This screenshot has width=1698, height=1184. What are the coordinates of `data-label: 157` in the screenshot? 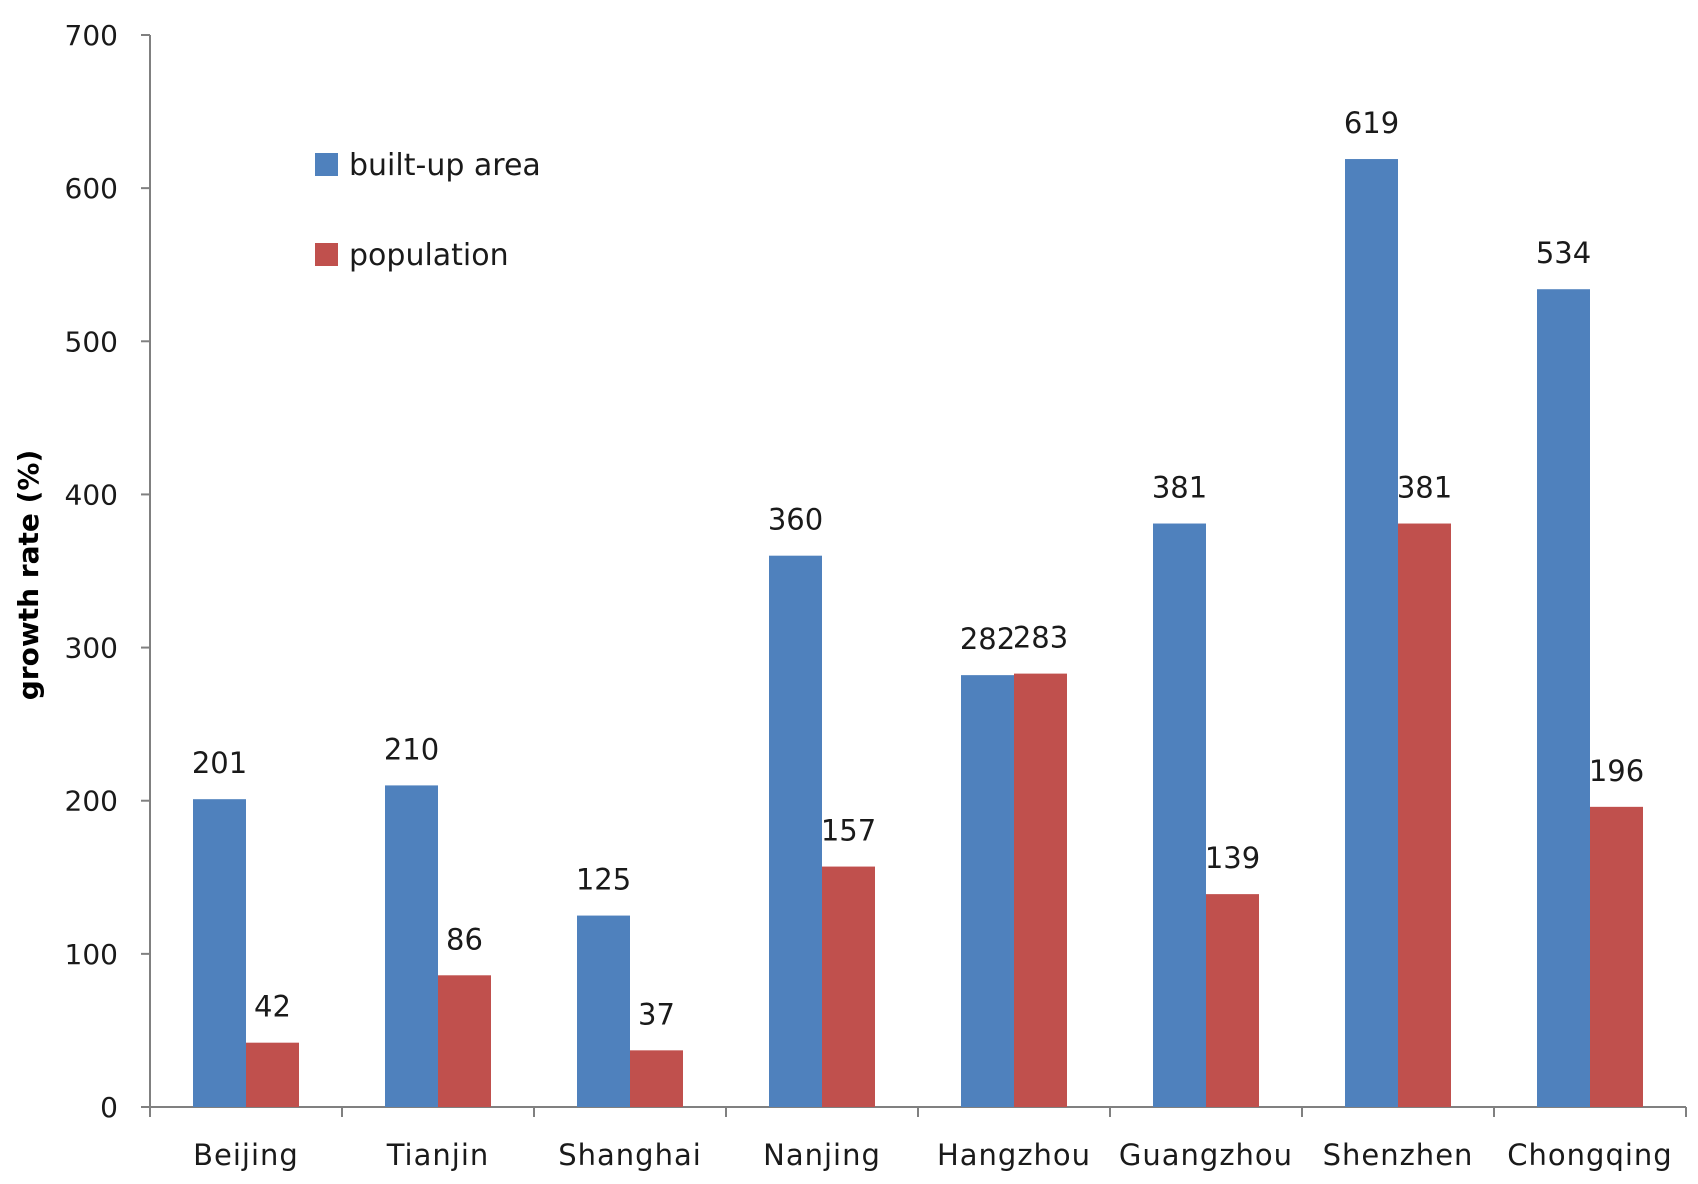 It's located at (848, 831).